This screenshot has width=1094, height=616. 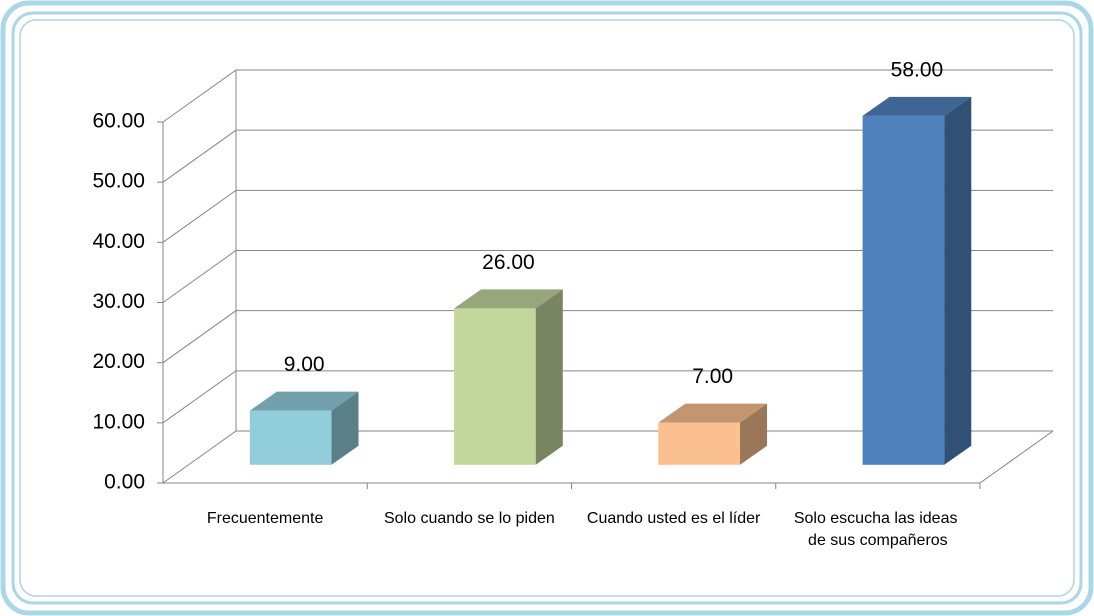 I want to click on value-label: 58.00, so click(x=917, y=69).